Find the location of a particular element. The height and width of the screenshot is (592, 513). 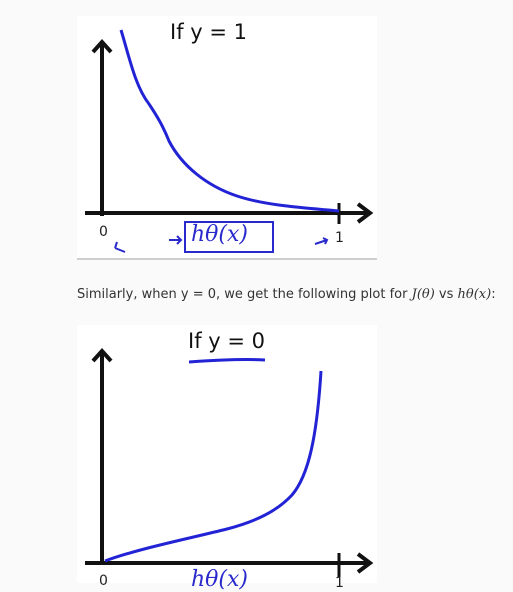

caption-j-theta: J(θ) is located at coordinates (423, 294).